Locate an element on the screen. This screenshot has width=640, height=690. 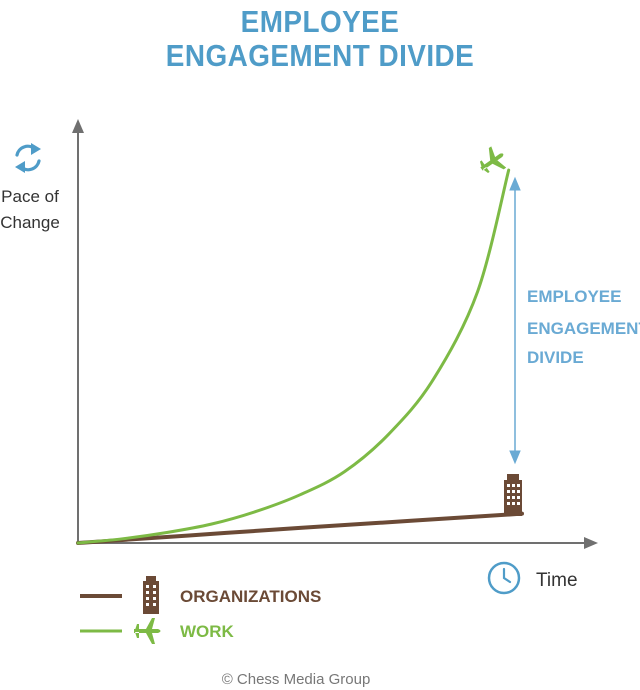
series-line-organizations is located at coordinates (300, 528).